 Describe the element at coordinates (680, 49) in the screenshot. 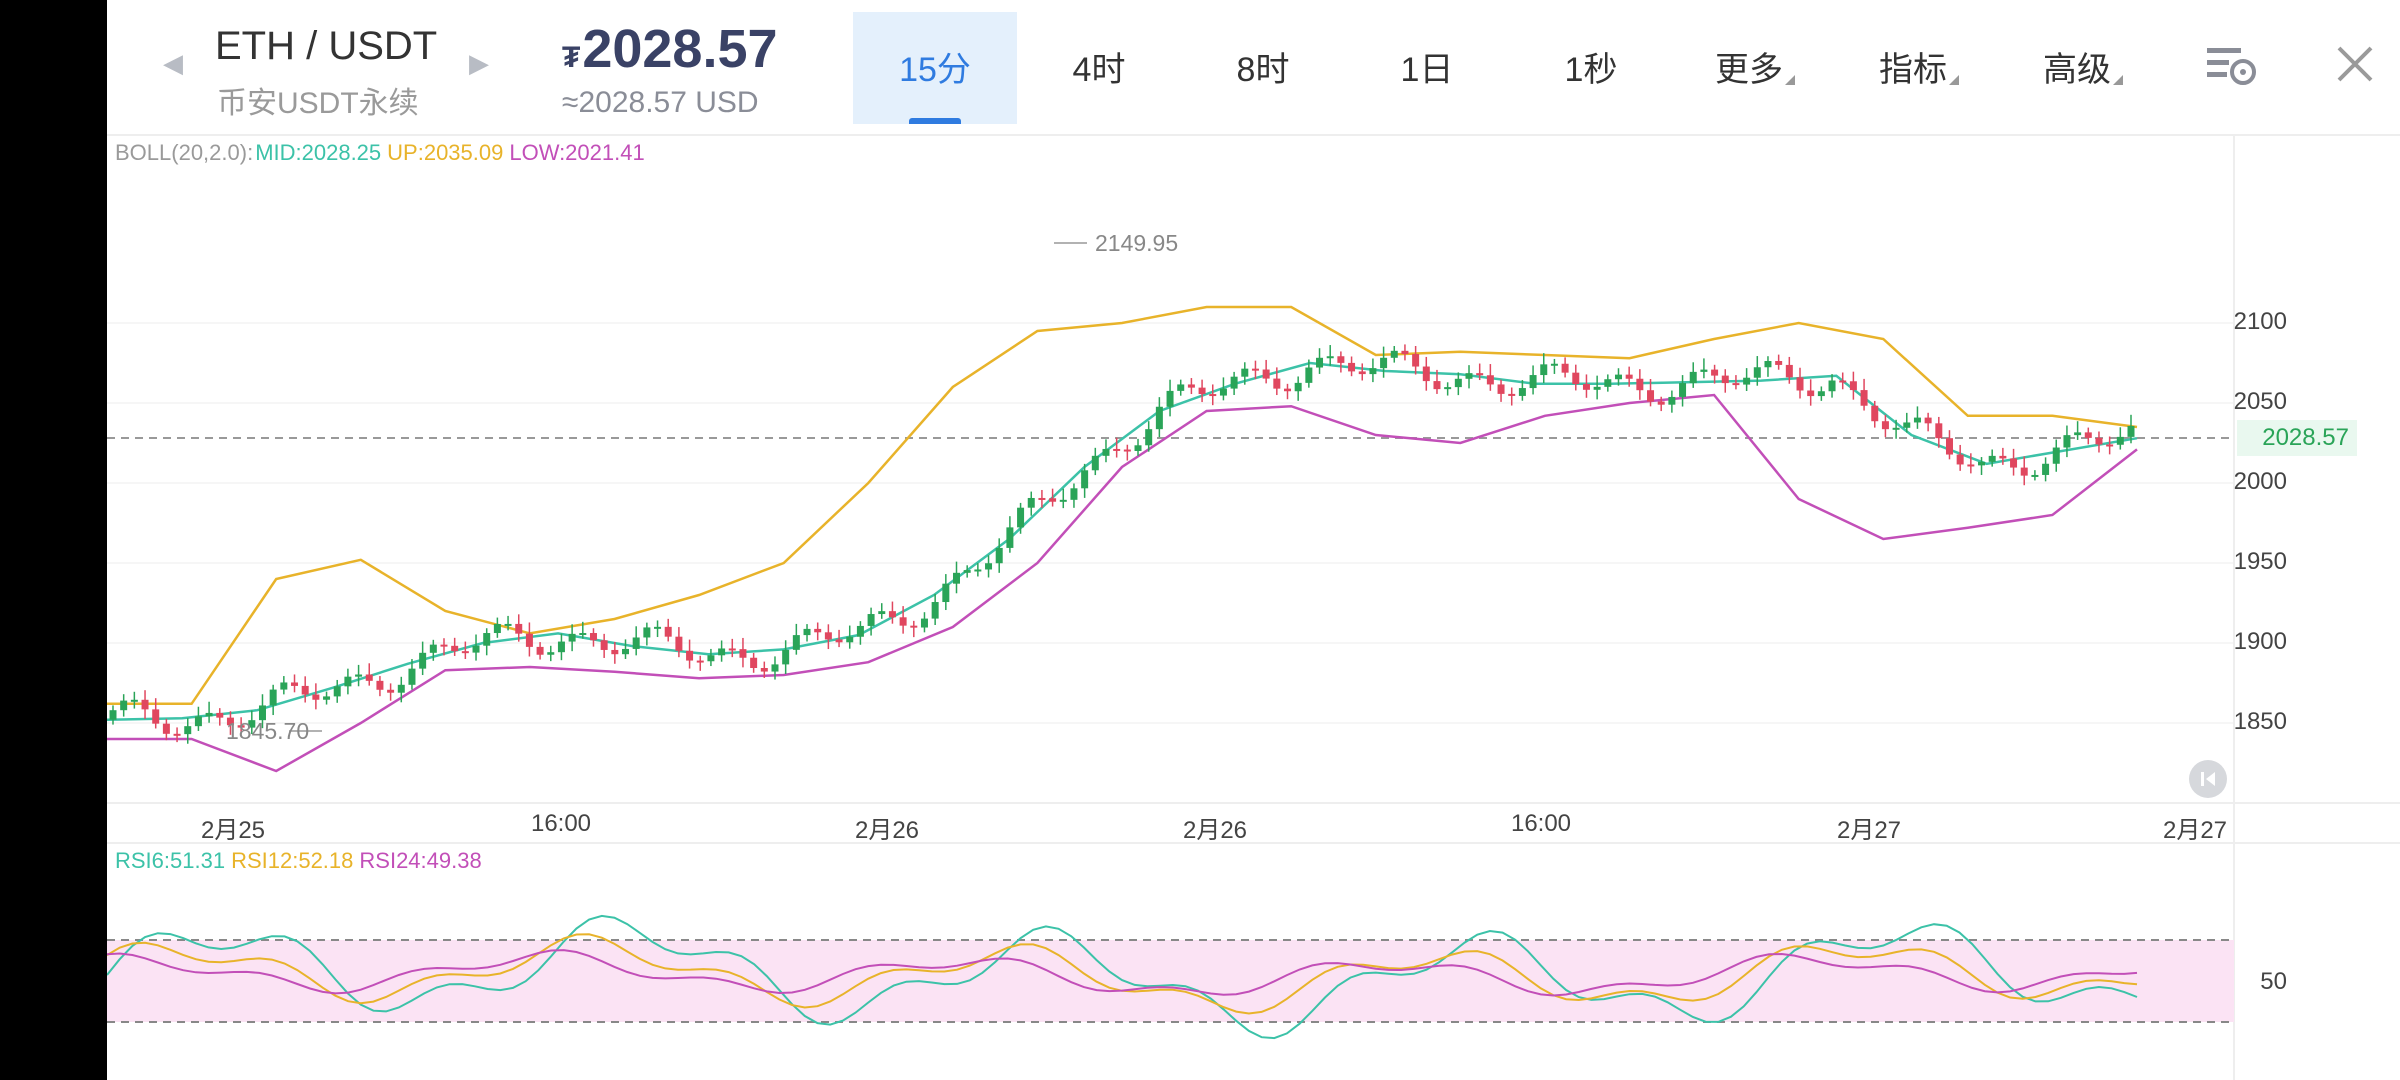

I see `price-value: 2028.57` at that location.